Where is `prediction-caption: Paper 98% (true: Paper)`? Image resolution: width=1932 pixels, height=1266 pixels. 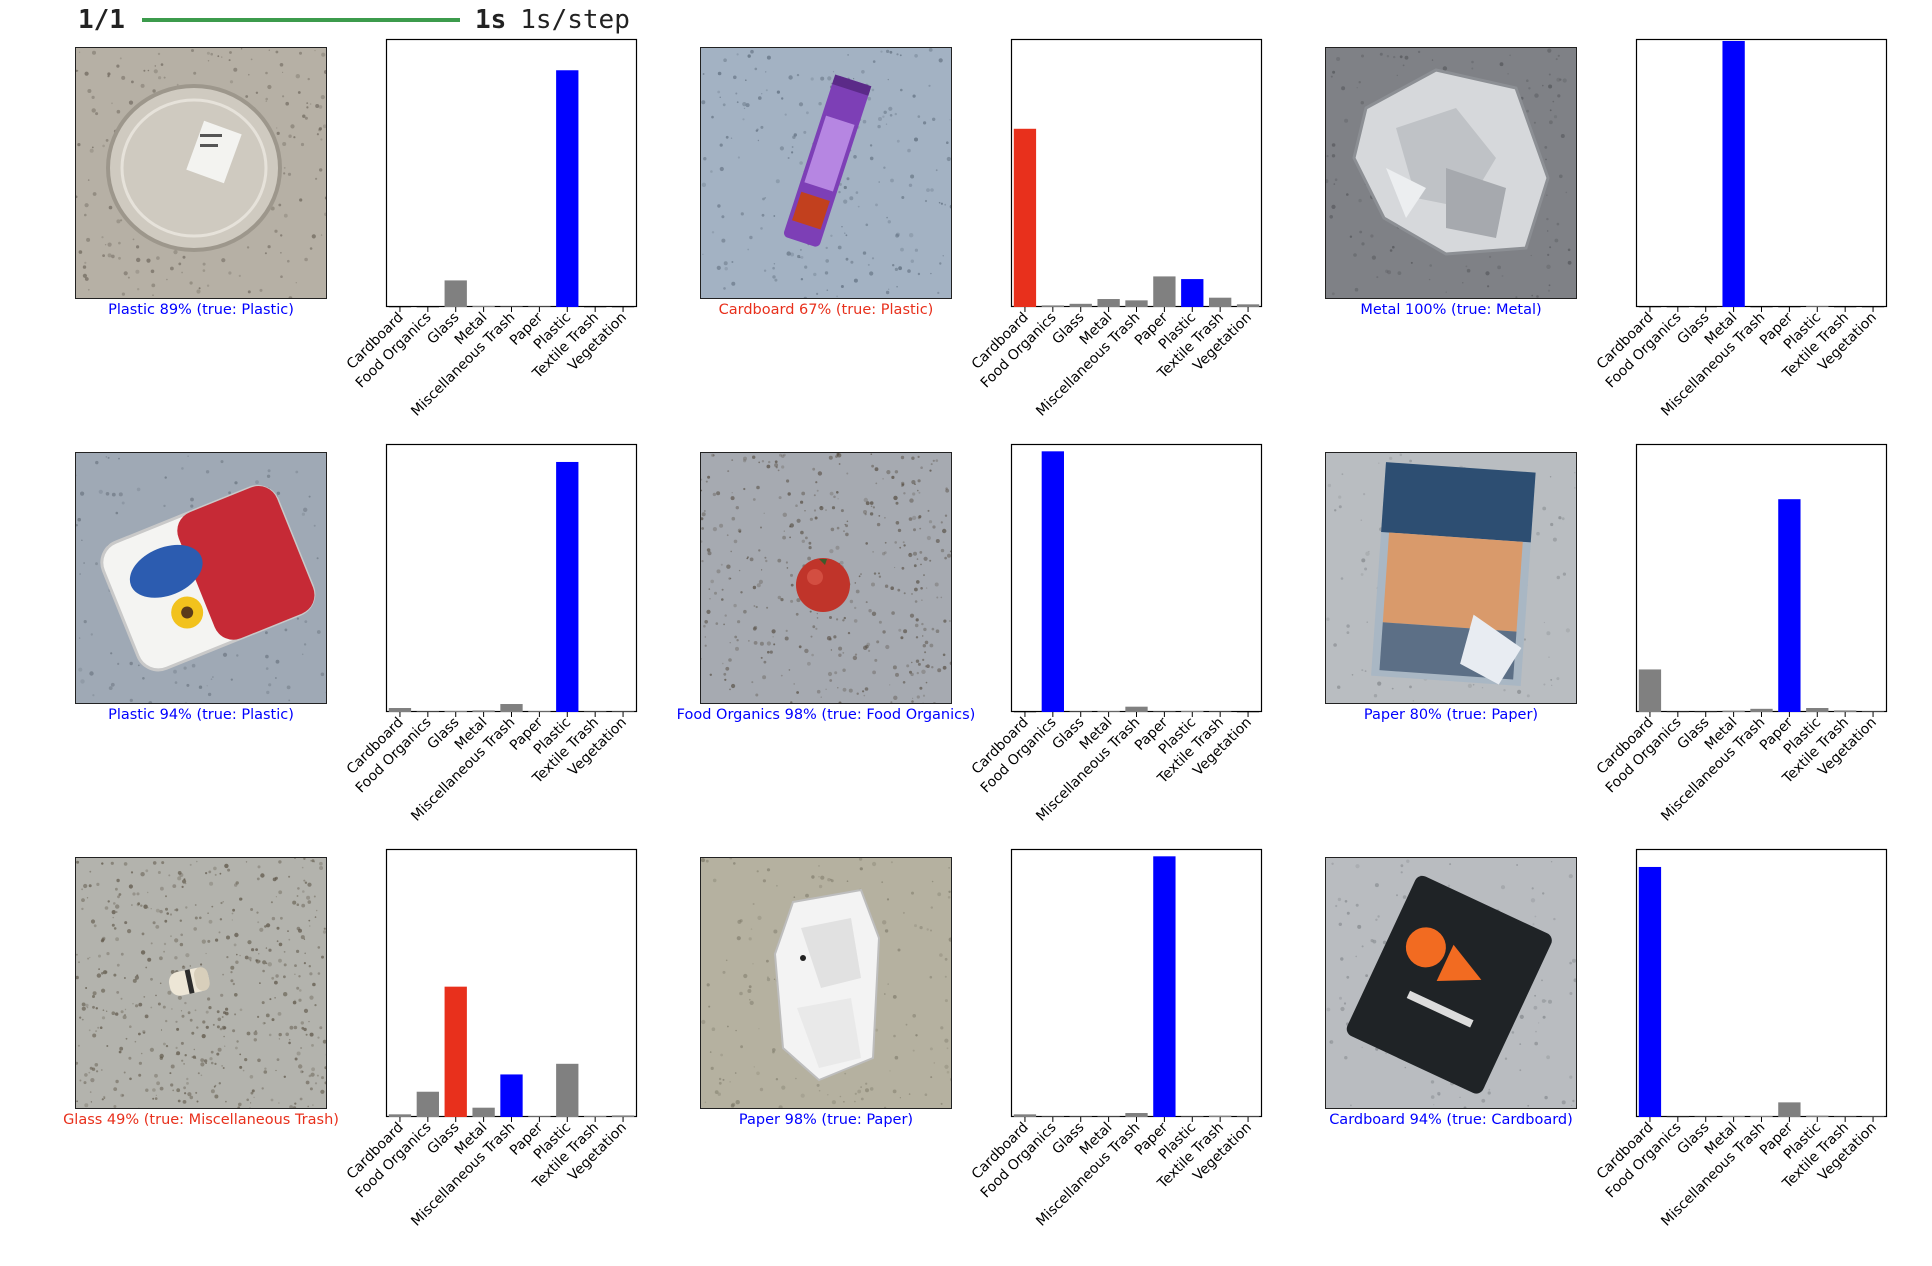
prediction-caption: Paper 98% (true: Paper) is located at coordinates (826, 1120).